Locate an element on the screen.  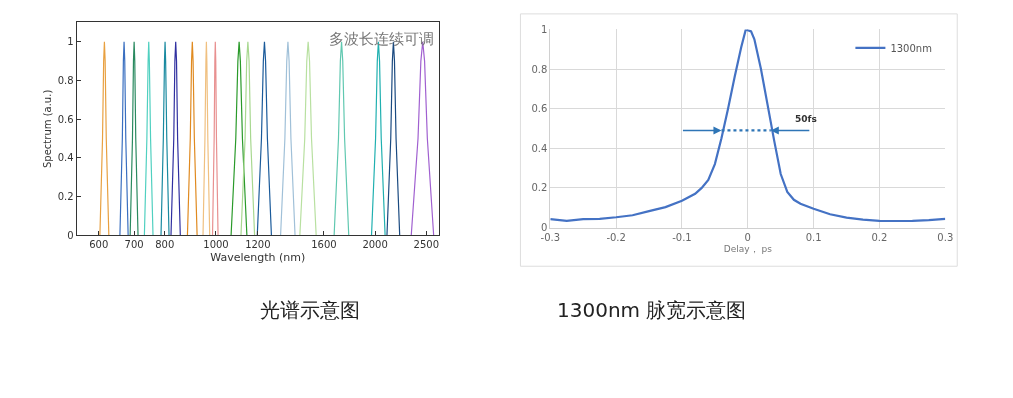
text: 光谱示意图 is located at coordinates (310, 310).